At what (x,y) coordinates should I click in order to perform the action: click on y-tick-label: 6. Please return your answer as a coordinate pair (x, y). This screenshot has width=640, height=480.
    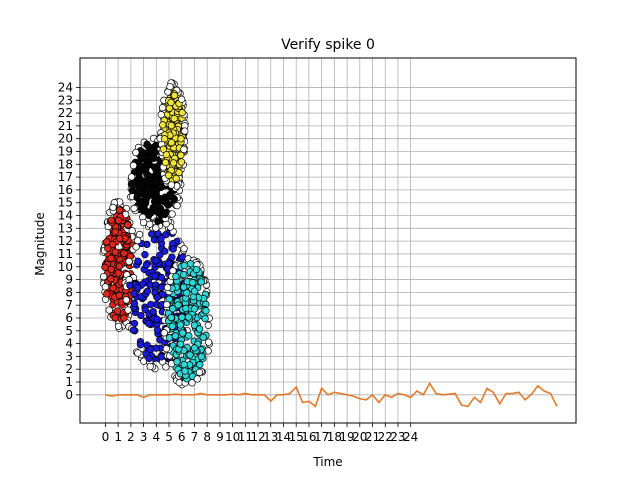
    Looking at the image, I should click on (69, 318).